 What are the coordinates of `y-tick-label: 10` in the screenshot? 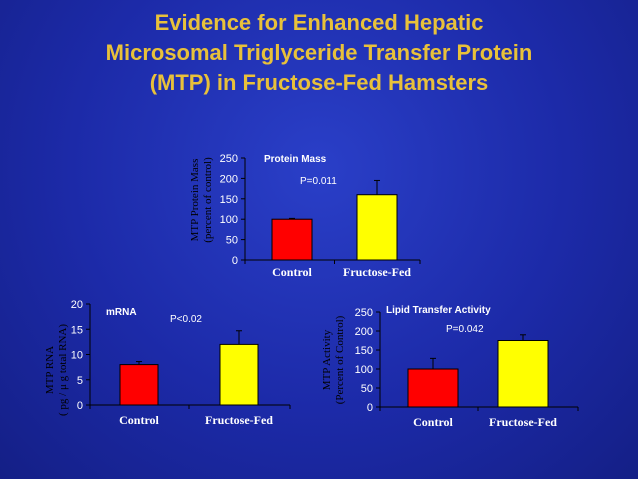 It's located at (77, 356).